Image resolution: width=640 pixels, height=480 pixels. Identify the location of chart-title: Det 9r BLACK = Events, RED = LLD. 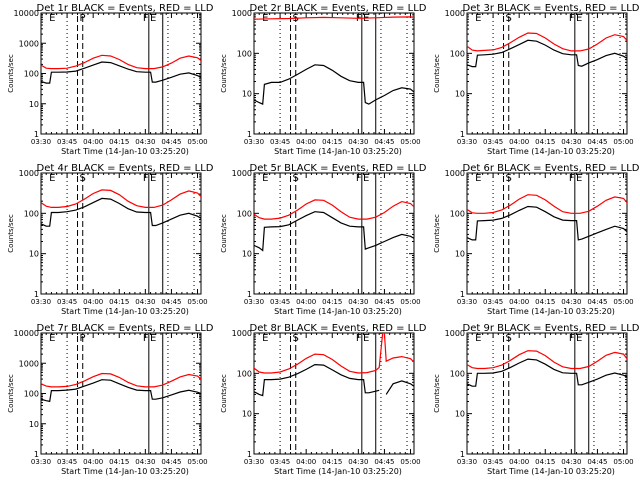
(551, 328).